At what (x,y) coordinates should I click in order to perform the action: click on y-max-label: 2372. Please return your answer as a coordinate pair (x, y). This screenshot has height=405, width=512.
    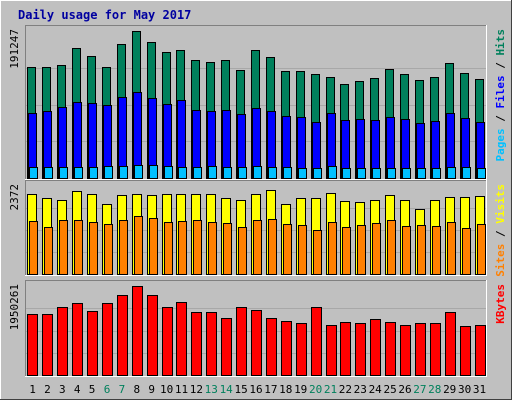
    Looking at the image, I should click on (14, 197).